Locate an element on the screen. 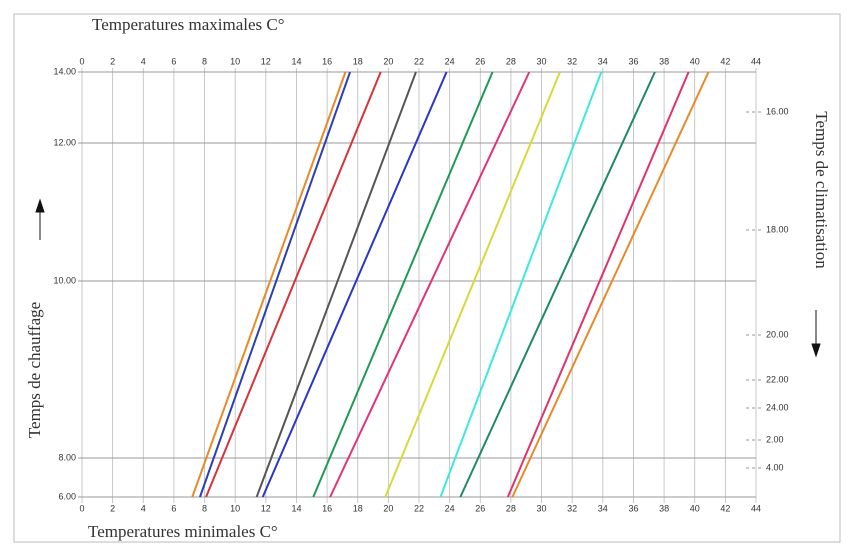 Image resolution: width=856 pixels, height=558 pixels. x-tick-label: 8 is located at coordinates (204, 508).